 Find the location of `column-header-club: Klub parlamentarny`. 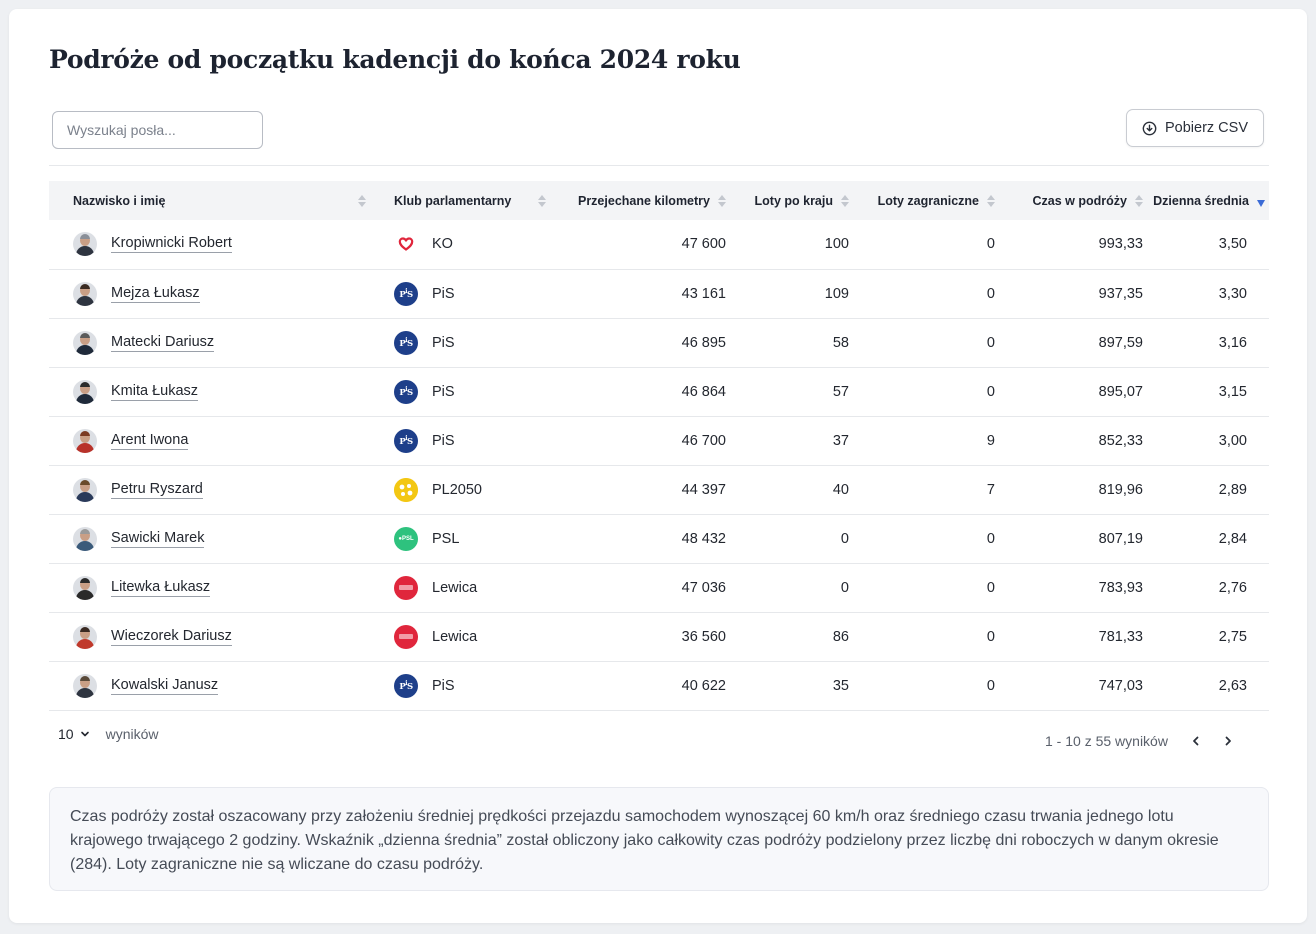

column-header-club: Klub parlamentarny is located at coordinates (462, 200).